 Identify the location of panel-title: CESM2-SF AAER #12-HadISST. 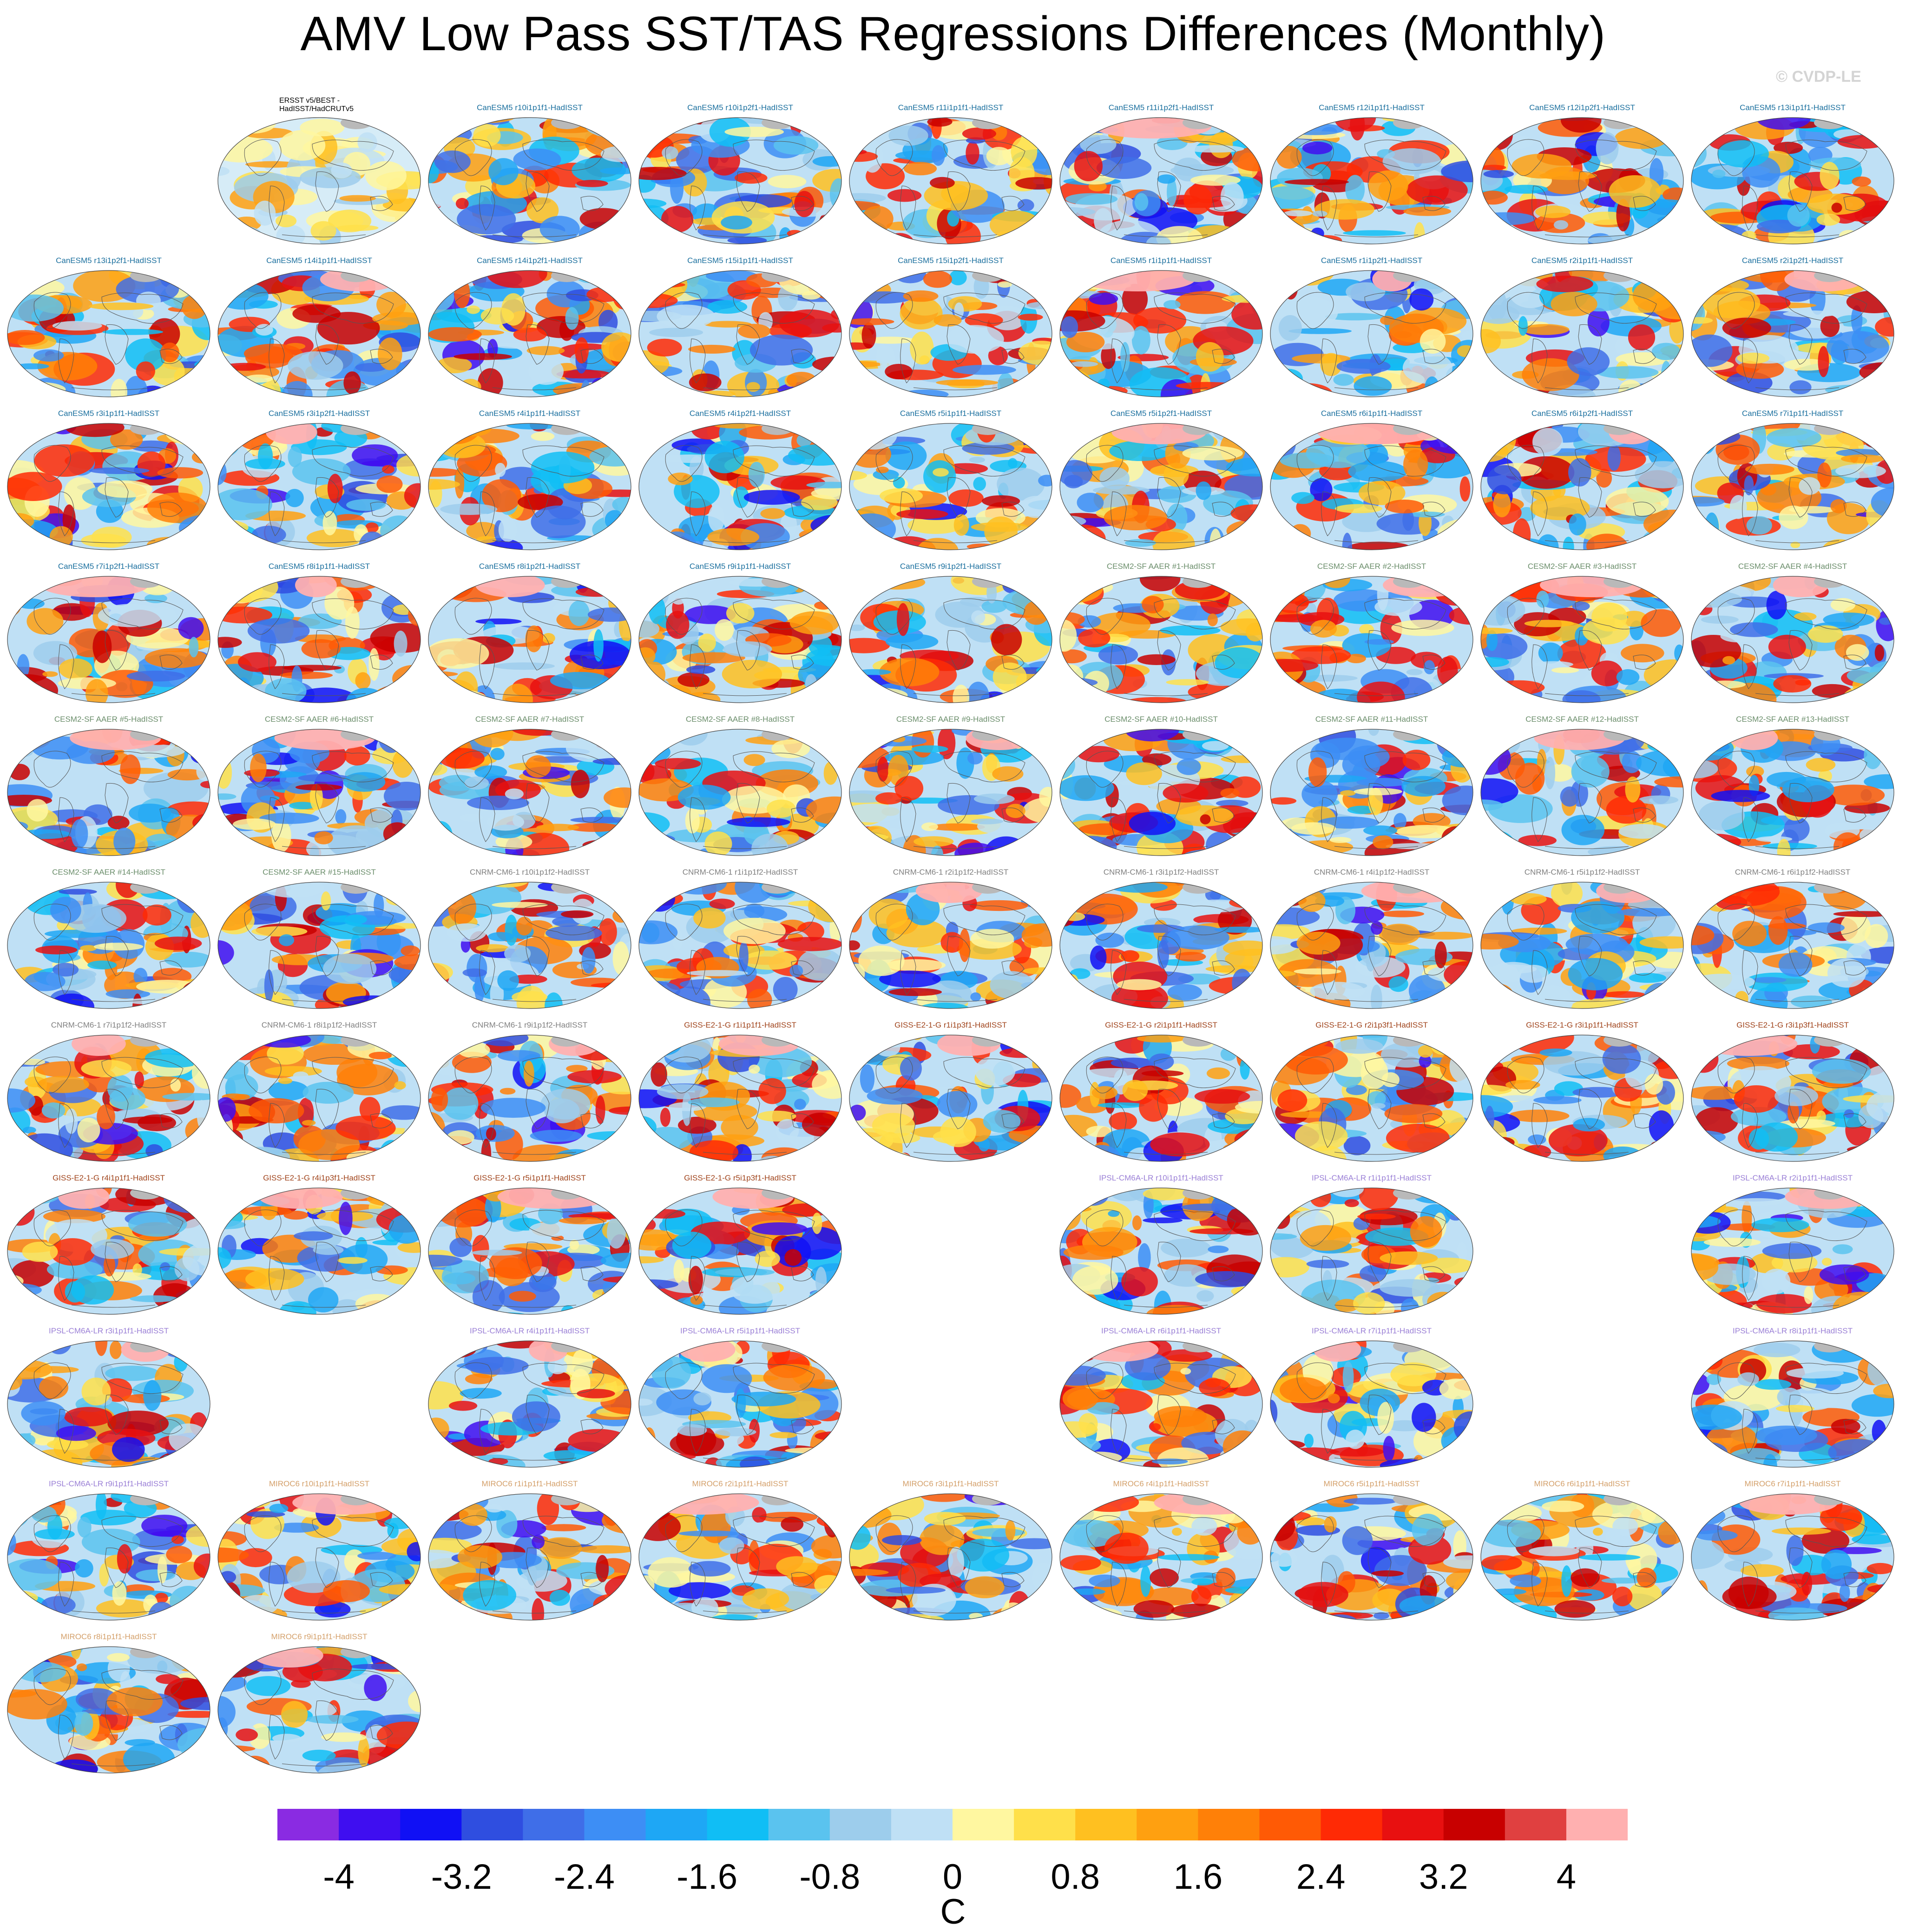
(1582, 719).